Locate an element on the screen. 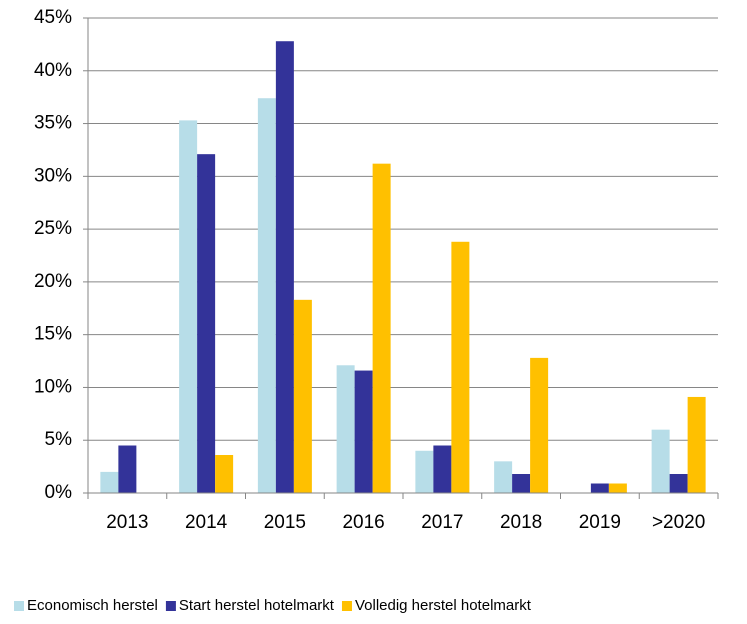  legend-label: Start herstel hotelmarkt is located at coordinates (257, 605).